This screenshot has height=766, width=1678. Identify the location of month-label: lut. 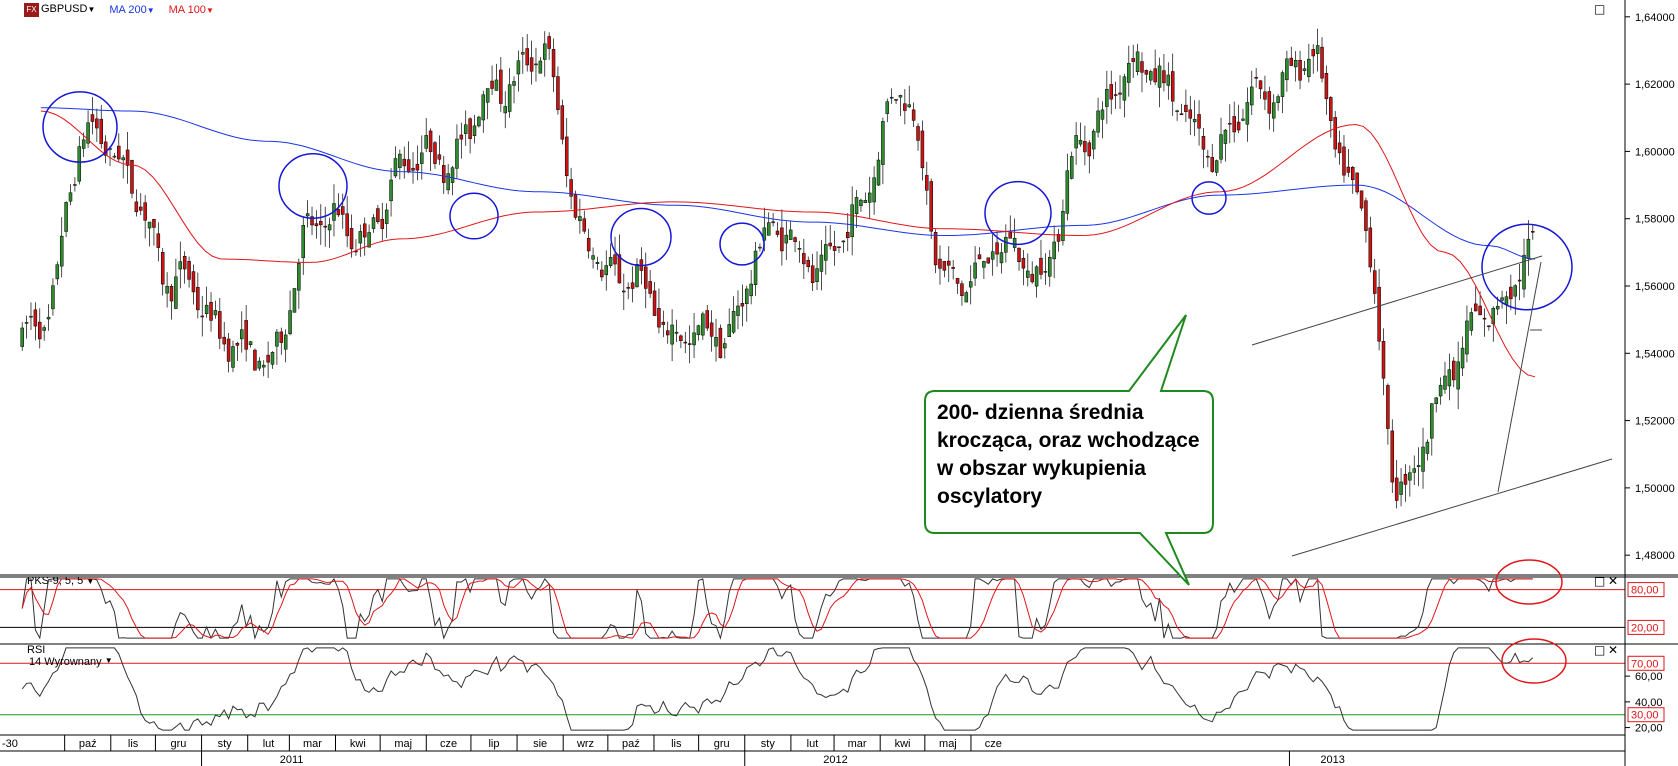
(813, 744).